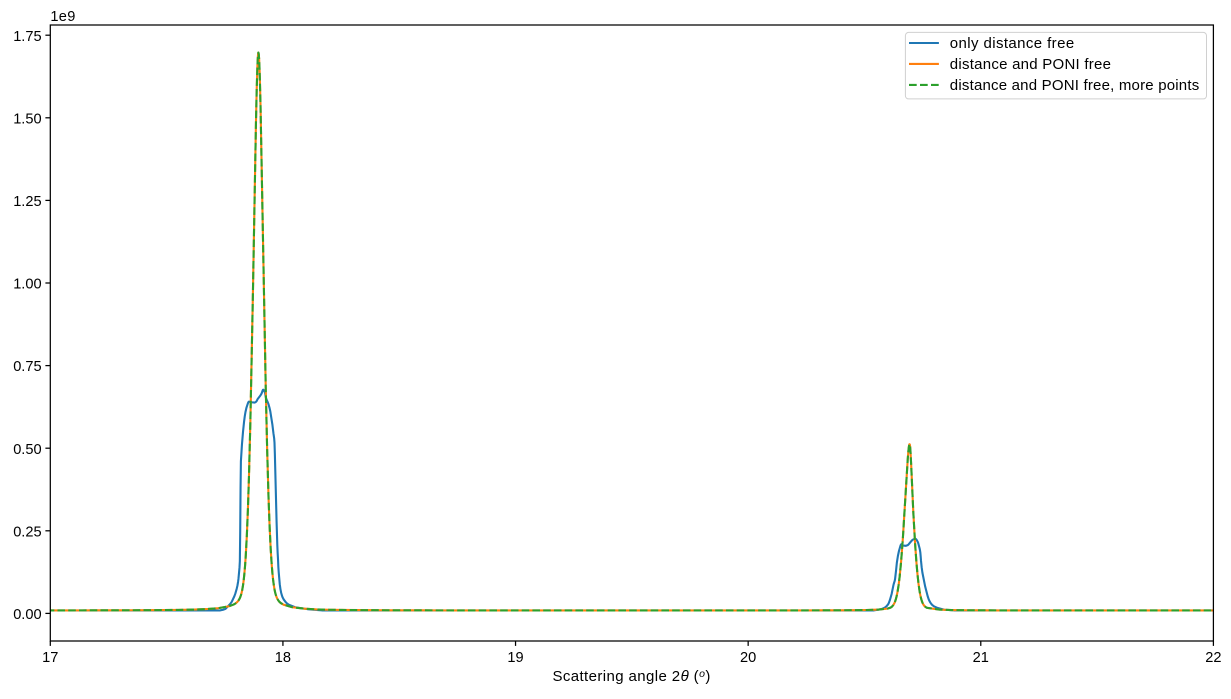 Image resolution: width=1231 pixels, height=699 pixels. I want to click on svg-text: 17, so click(50, 658).